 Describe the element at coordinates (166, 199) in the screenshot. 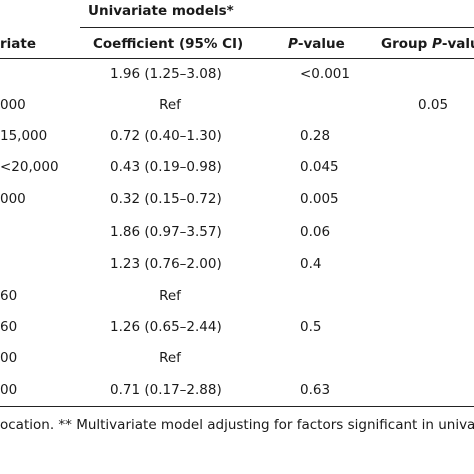

I see `cell-coefficient: 0.32 (0.15–0.72)` at that location.